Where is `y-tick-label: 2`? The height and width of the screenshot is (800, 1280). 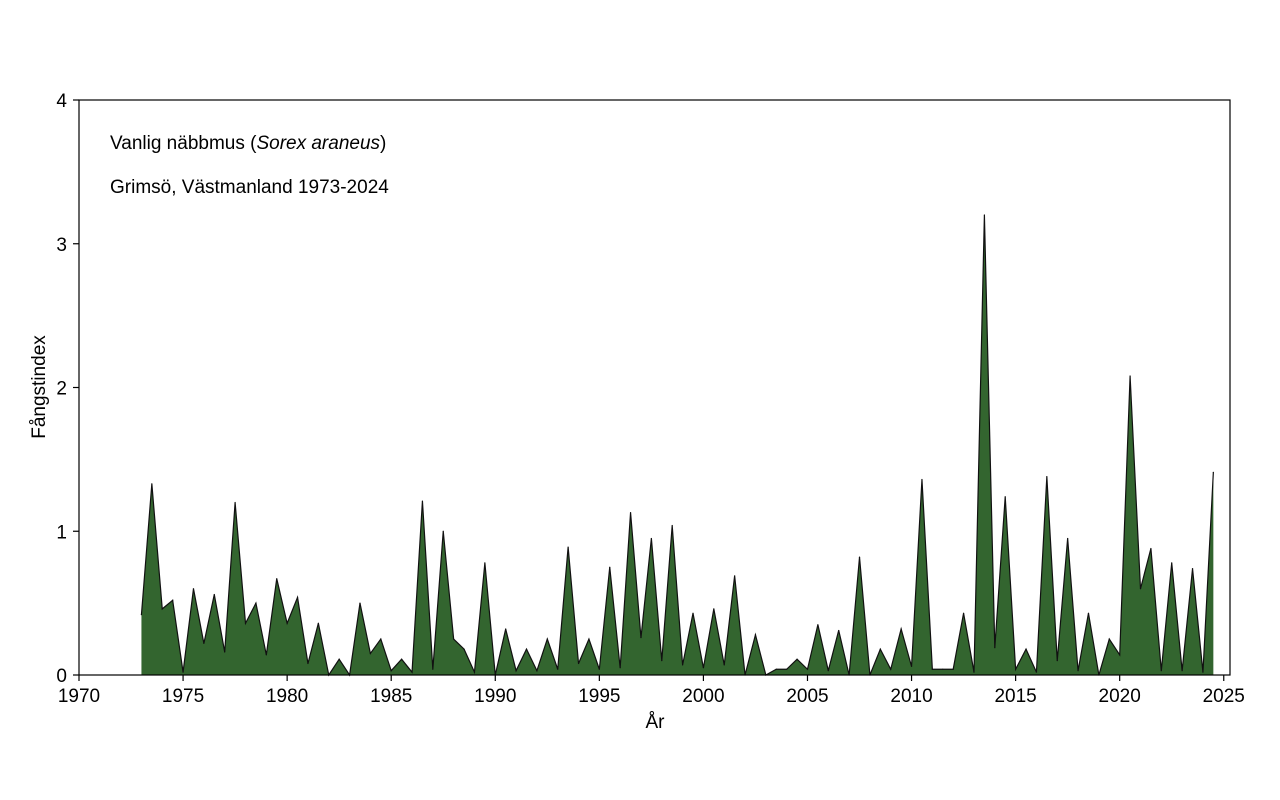
y-tick-label: 2 is located at coordinates (61, 389).